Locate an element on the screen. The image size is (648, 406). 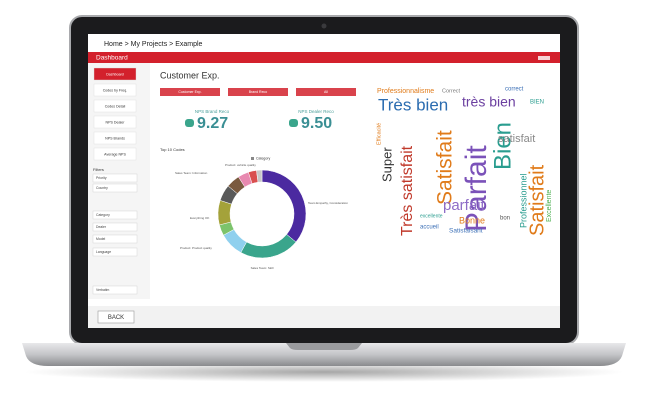
footer is located at coordinates (324, 317).